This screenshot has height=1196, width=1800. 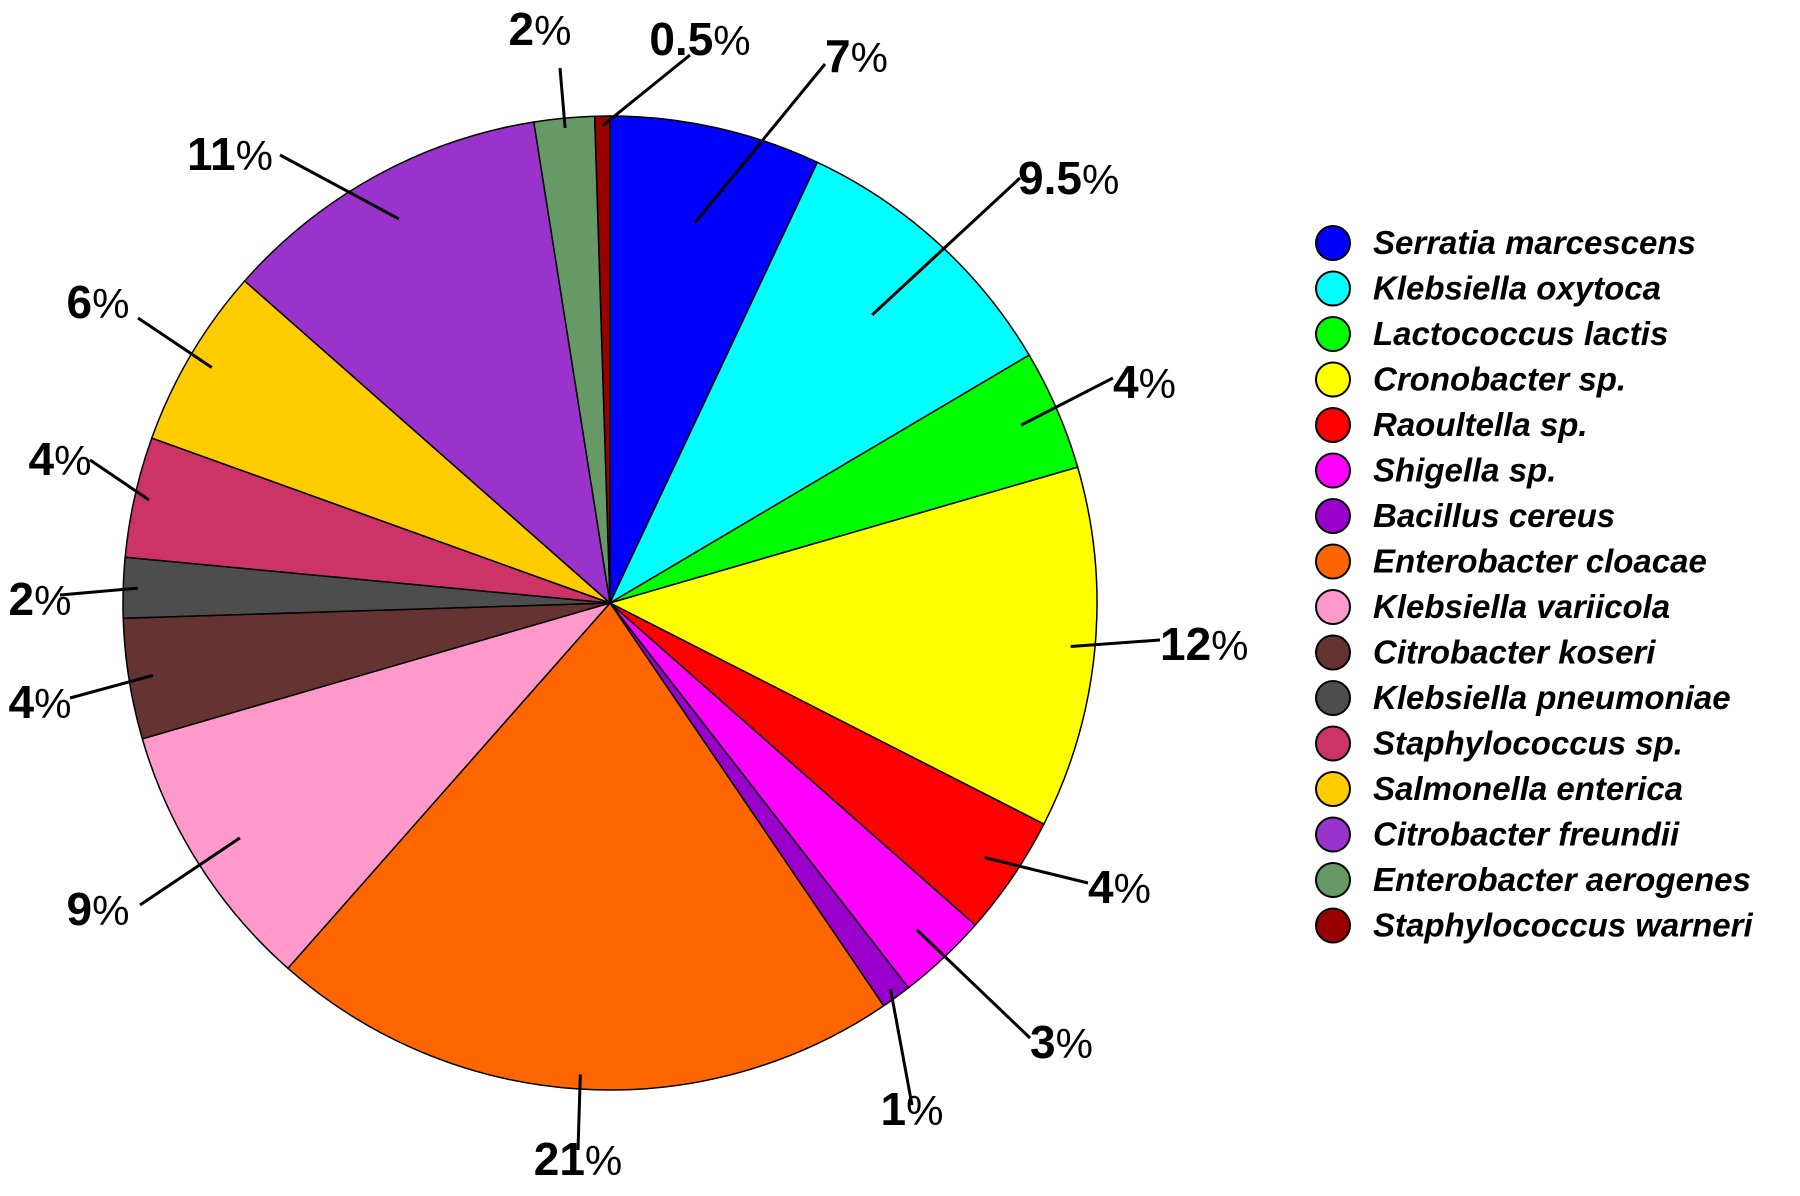 I want to click on pie-slice-staphylococcus-warneri, so click(x=602, y=359).